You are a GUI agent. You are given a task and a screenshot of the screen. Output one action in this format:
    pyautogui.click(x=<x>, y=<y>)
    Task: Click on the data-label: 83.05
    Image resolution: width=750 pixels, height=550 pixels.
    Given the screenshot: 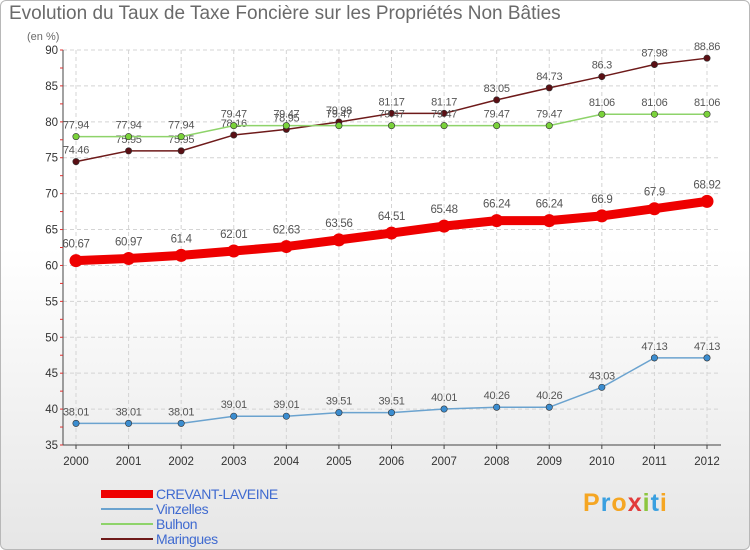 What is the action you would take?
    pyautogui.click(x=497, y=89)
    